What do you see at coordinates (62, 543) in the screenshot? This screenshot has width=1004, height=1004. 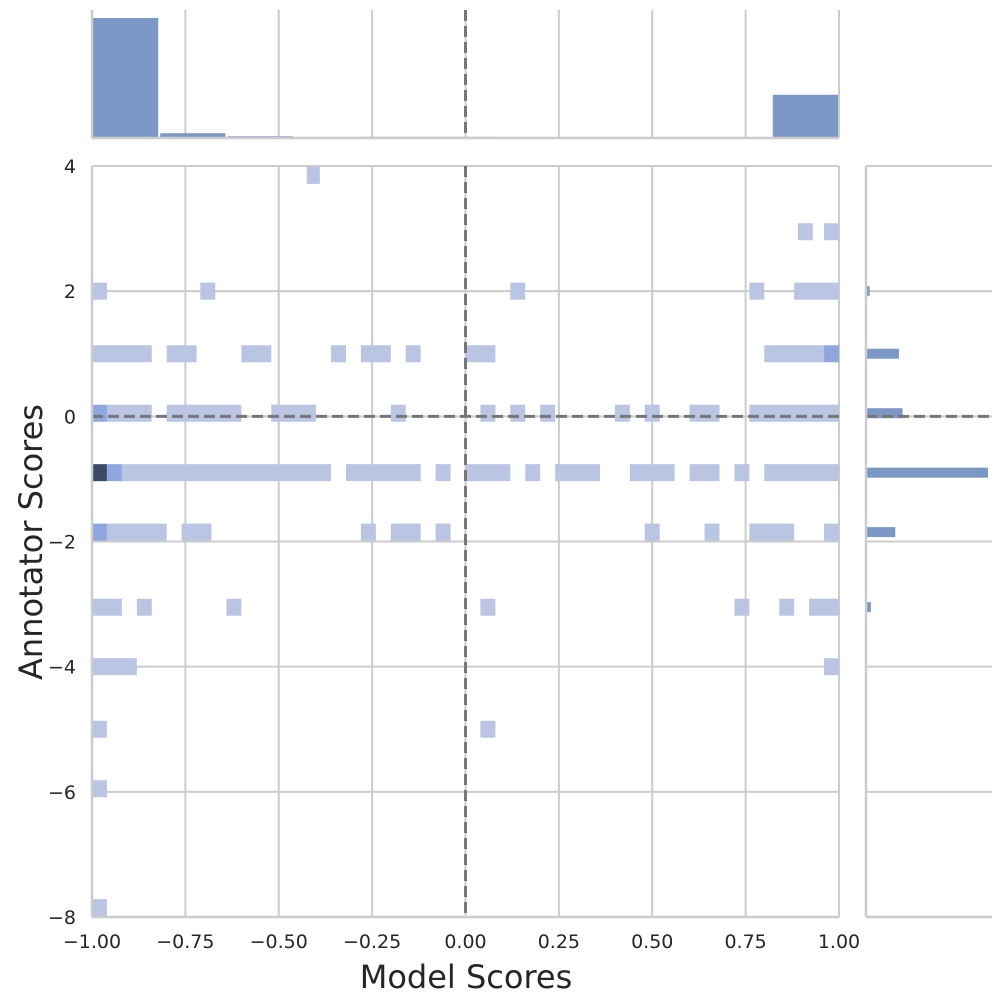 I see `y-tick-label: −2` at bounding box center [62, 543].